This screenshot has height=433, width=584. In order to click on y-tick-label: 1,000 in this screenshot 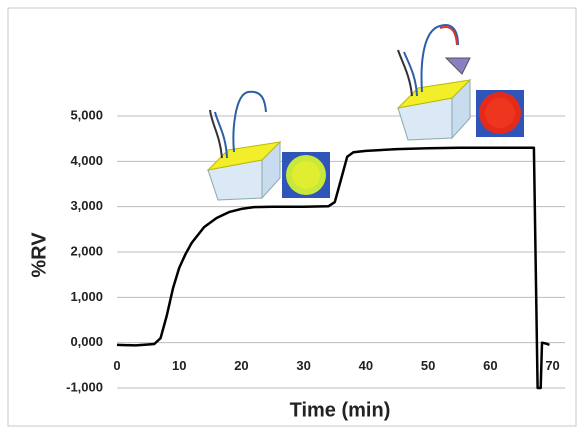, I will do `click(86, 296)`.